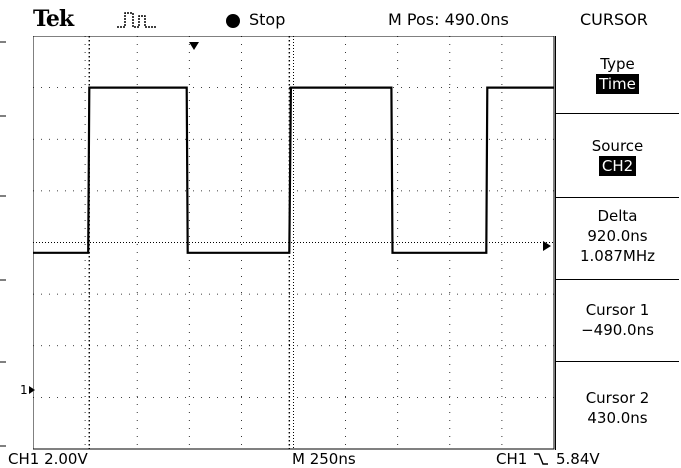 This screenshot has width=681, height=468. I want to click on left-scale-ticks, so click(3, 244).